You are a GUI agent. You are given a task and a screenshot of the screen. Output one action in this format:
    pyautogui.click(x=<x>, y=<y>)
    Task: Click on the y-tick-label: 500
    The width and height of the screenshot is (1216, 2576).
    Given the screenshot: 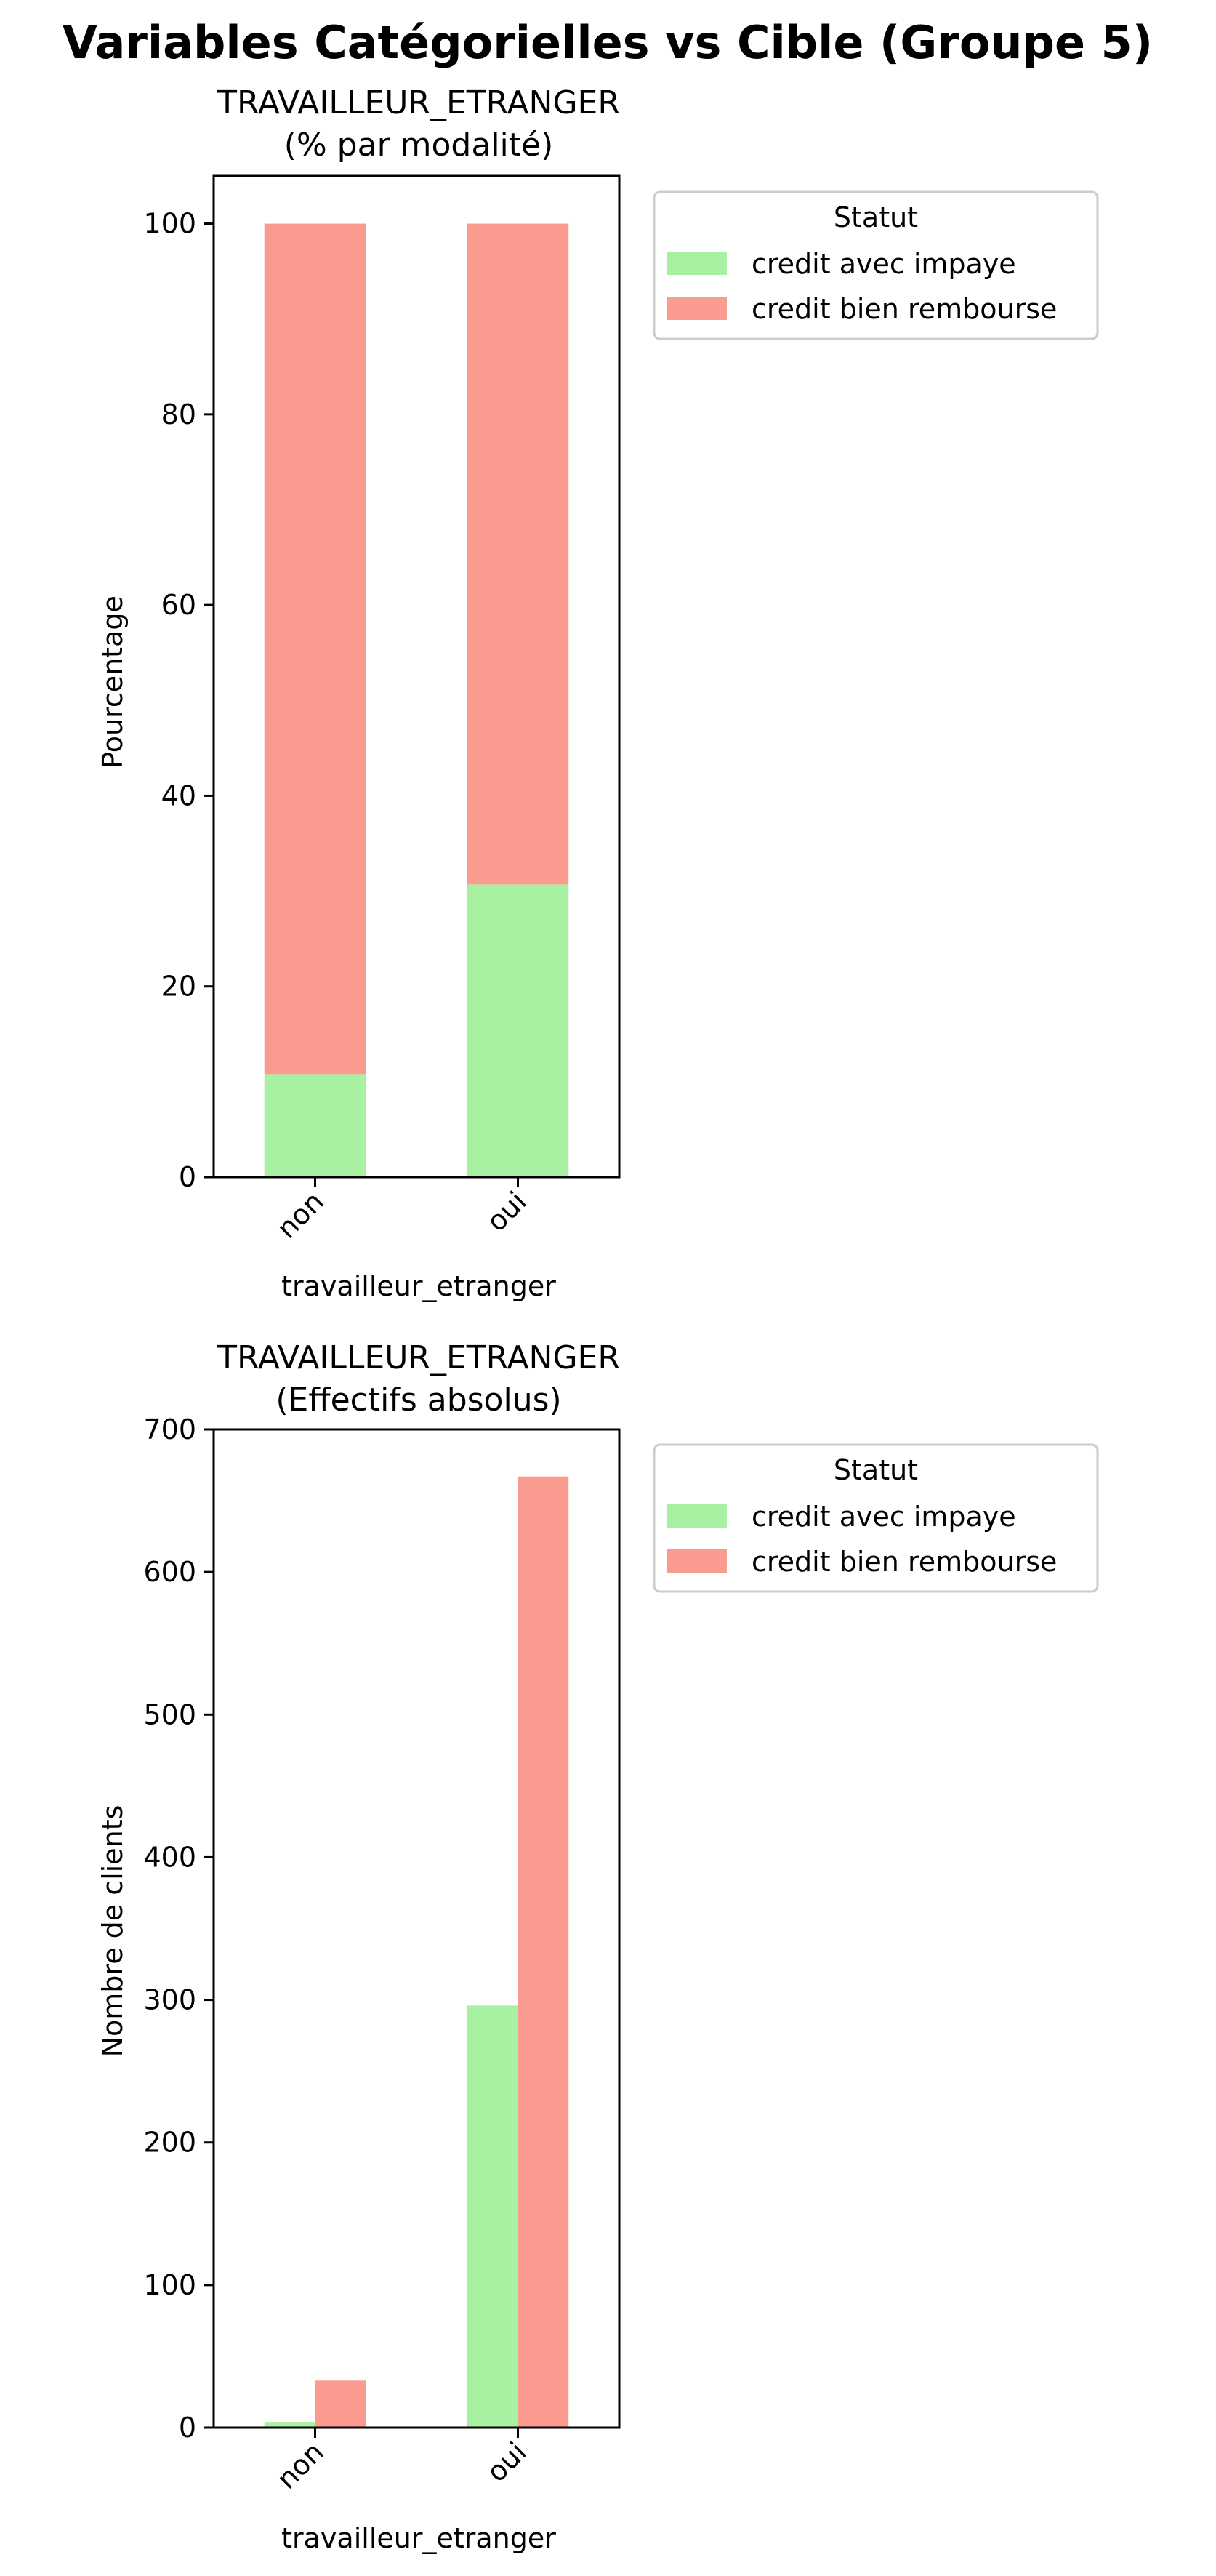 What is the action you would take?
    pyautogui.click(x=169, y=1714)
    